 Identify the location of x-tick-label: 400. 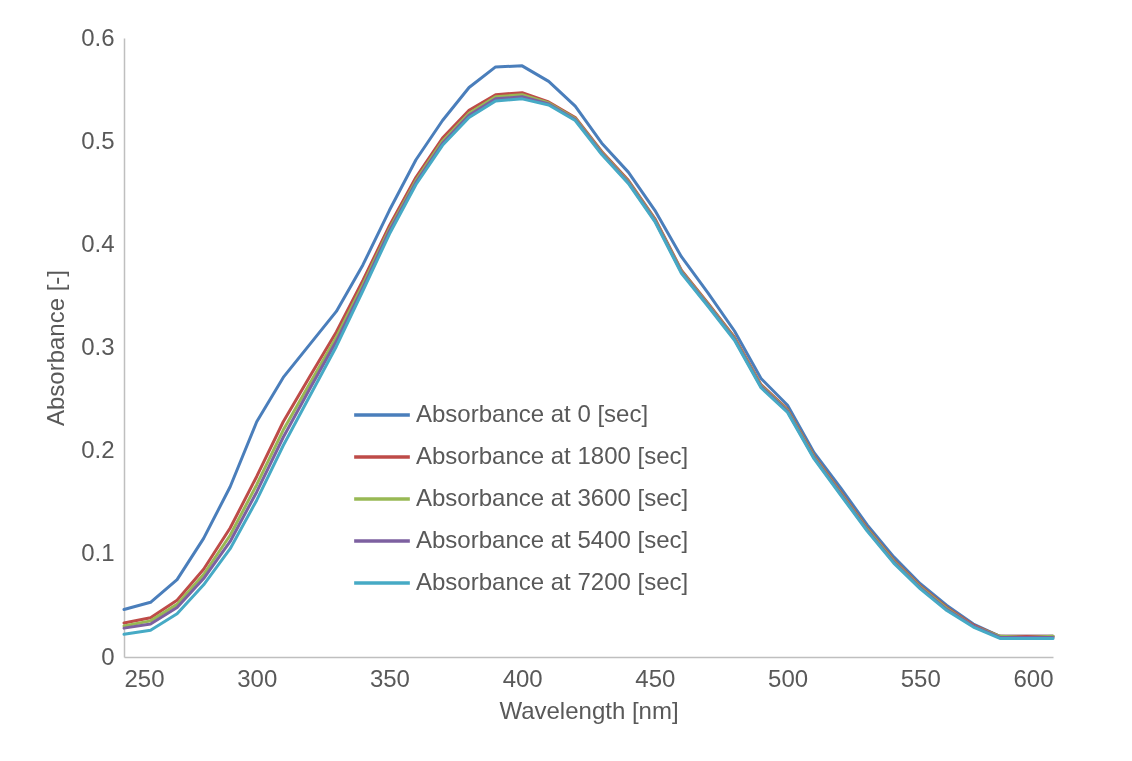
(522, 678).